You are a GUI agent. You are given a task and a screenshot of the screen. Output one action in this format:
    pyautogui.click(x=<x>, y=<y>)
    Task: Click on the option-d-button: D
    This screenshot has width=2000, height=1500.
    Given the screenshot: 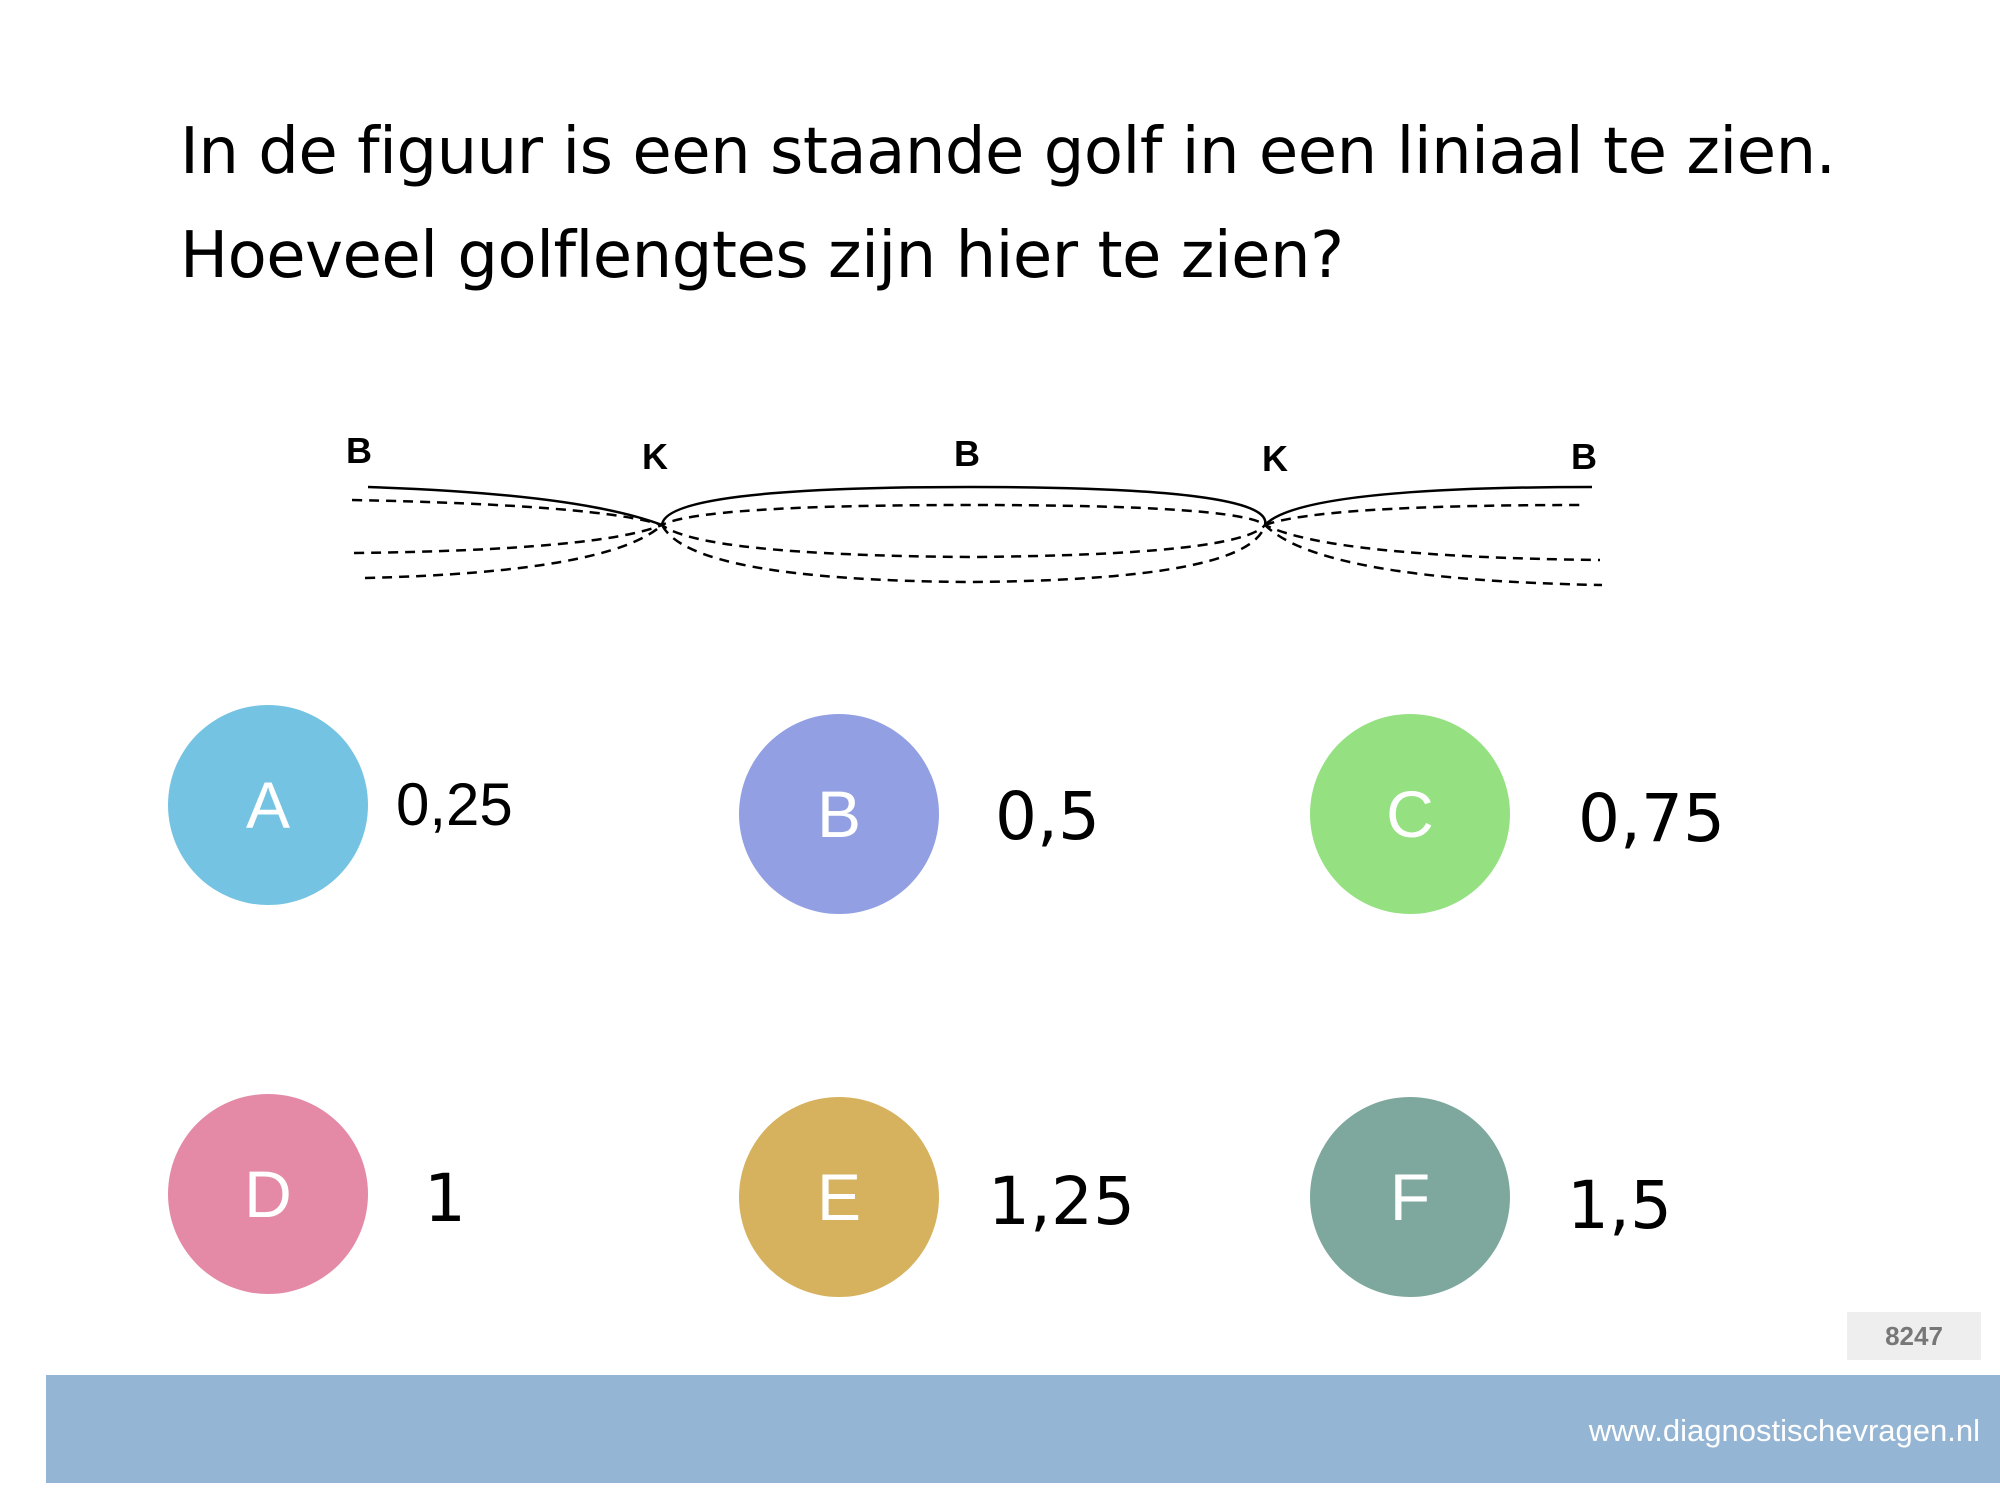 What is the action you would take?
    pyautogui.click(x=268, y=1194)
    